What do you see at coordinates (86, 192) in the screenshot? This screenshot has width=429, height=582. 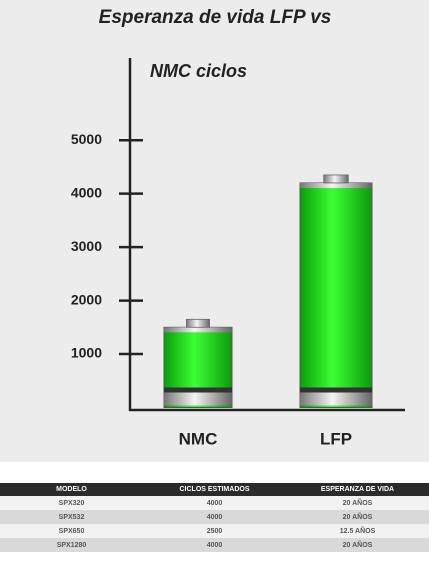 I see `y-tick-label: 4000` at bounding box center [86, 192].